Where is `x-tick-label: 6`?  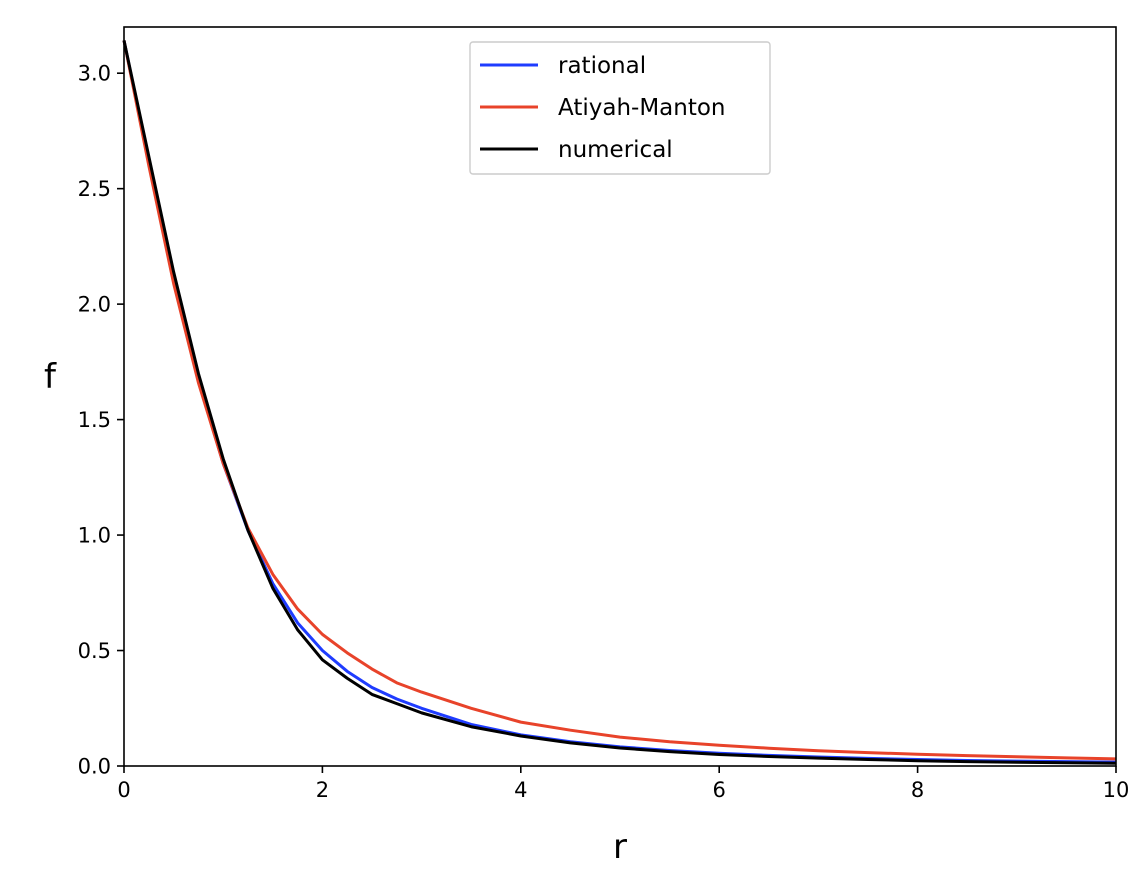 x-tick-label: 6 is located at coordinates (719, 790).